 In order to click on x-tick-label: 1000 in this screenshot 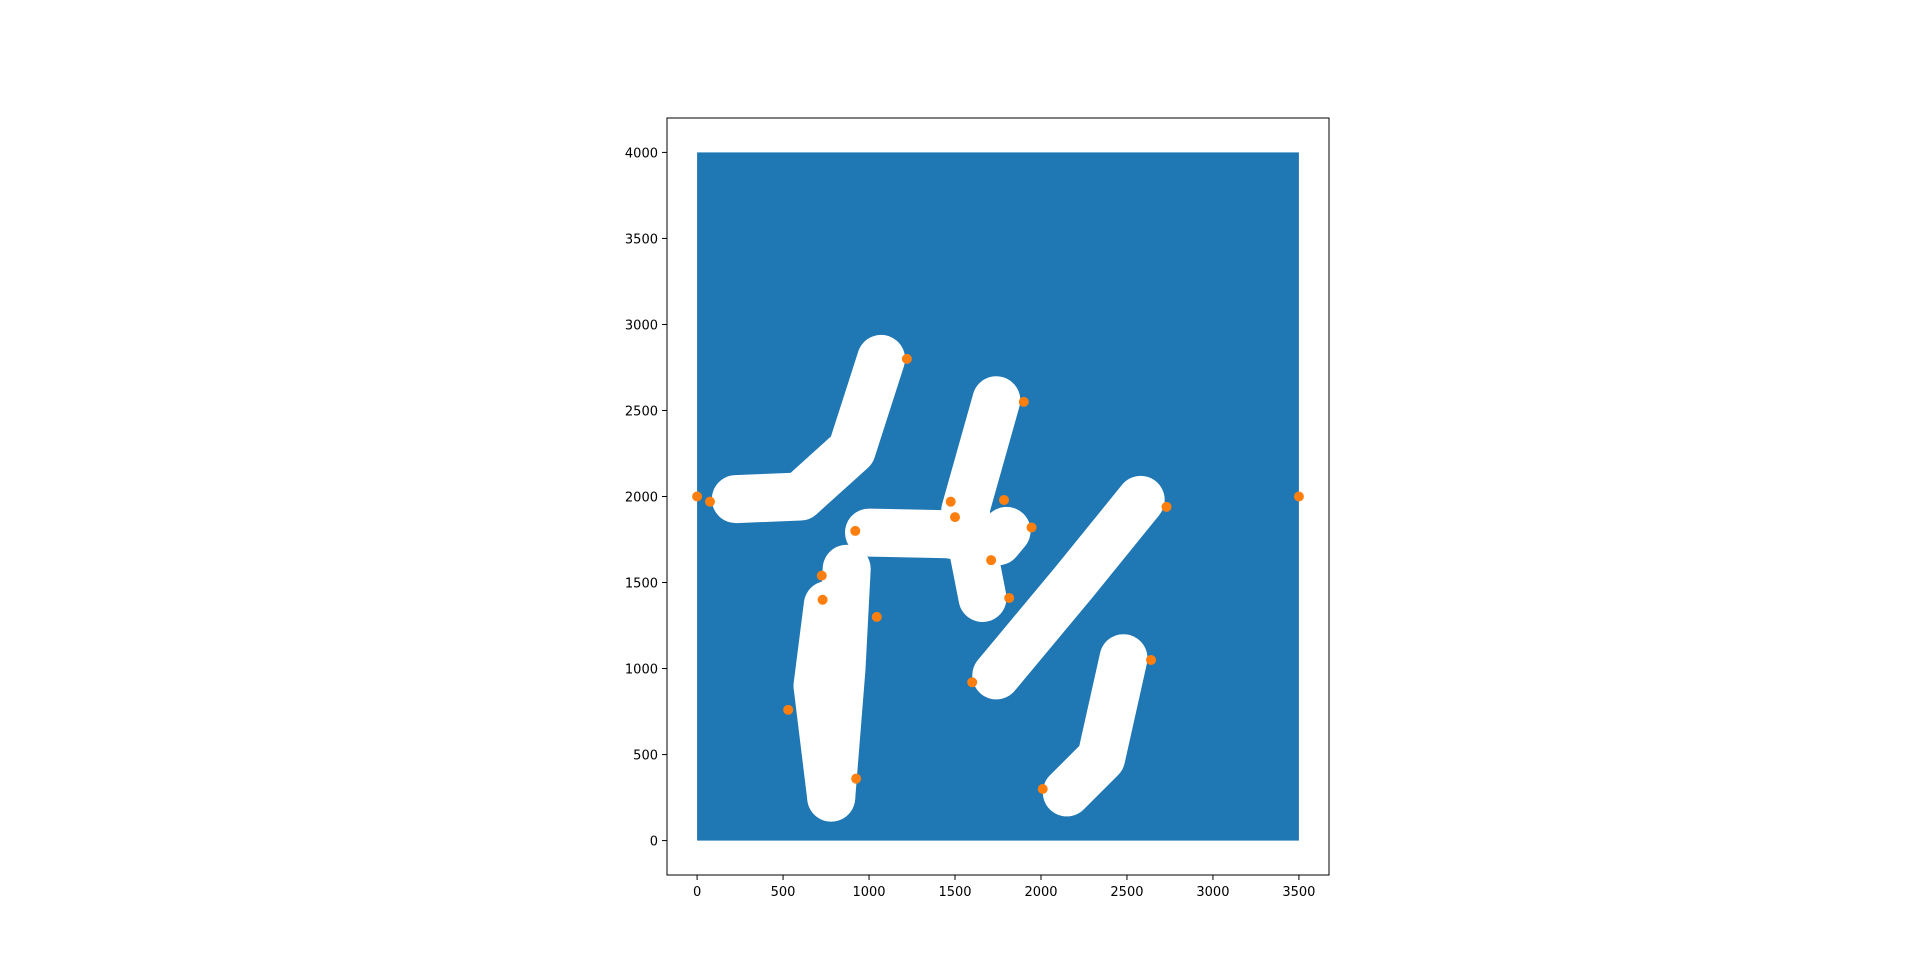, I will do `click(868, 892)`.